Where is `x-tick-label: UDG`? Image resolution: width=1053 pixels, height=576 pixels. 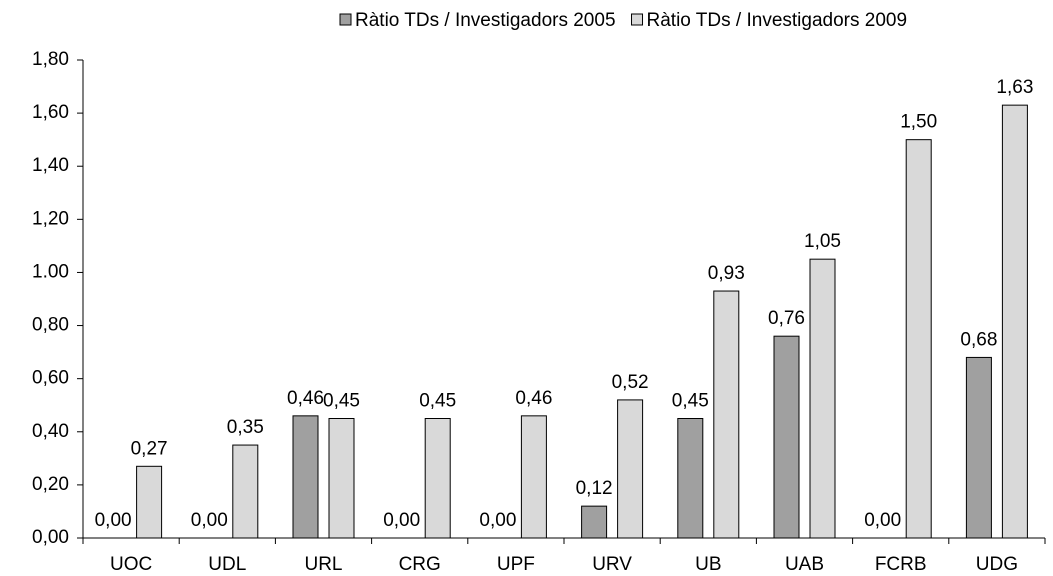
x-tick-label: UDG is located at coordinates (997, 564).